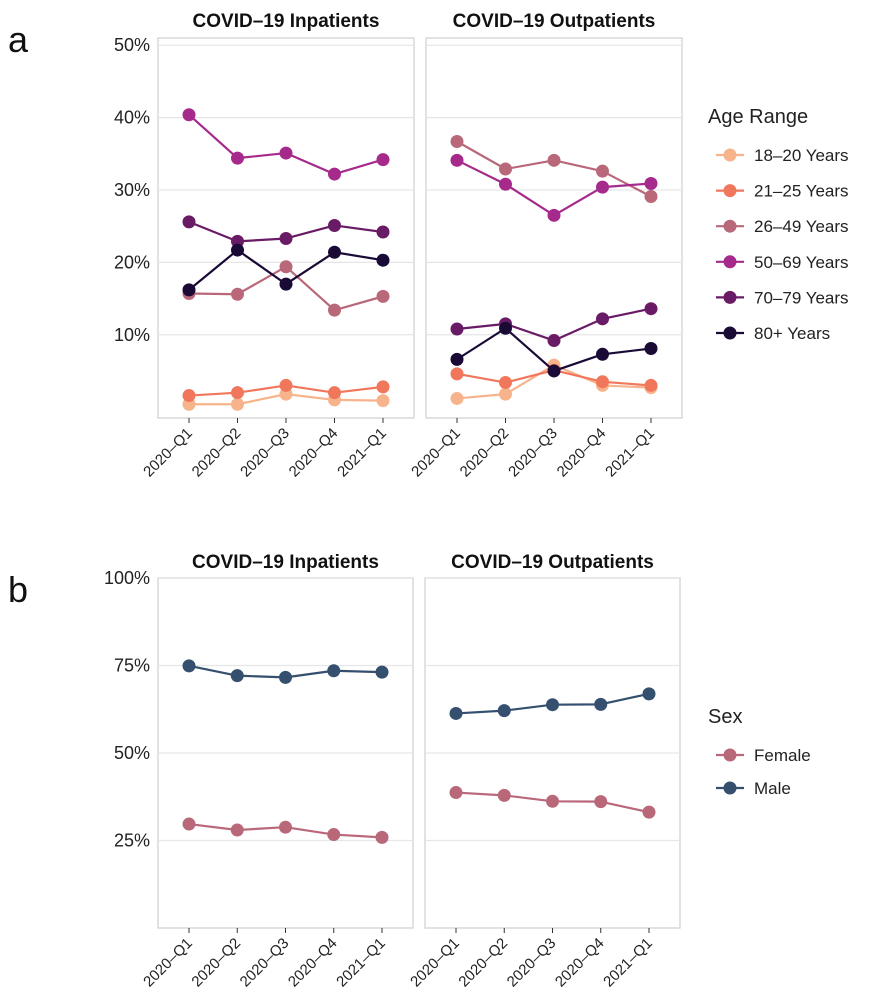  Describe the element at coordinates (730, 755) in the screenshot. I see `legend-b-female-key-point` at that location.